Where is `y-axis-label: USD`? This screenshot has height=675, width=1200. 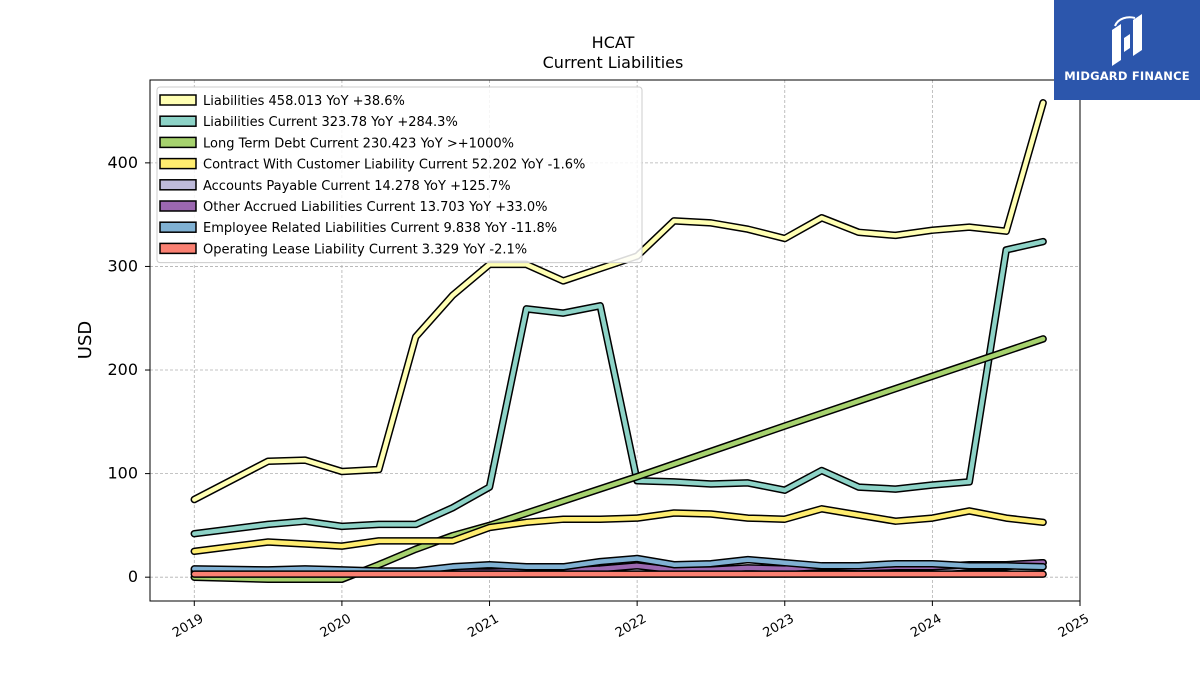 y-axis-label: USD is located at coordinates (85, 340).